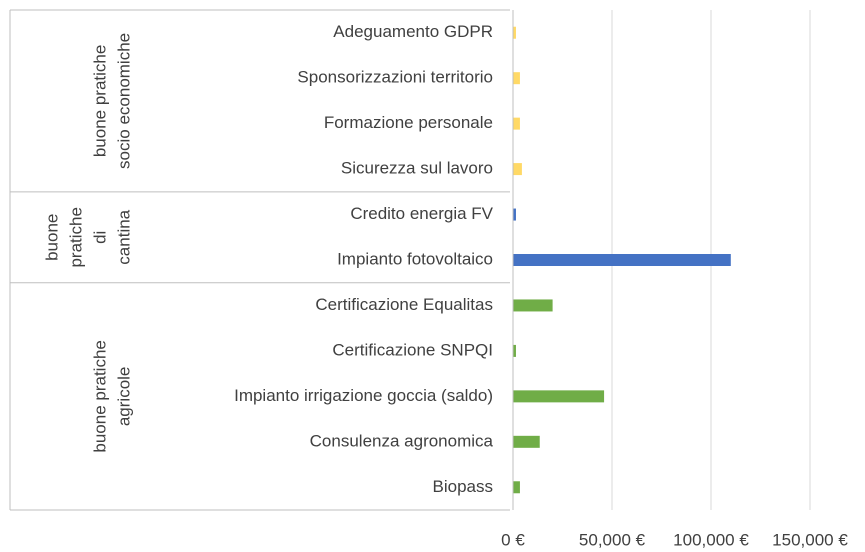  I want to click on group-label: pratiche, so click(75, 237).